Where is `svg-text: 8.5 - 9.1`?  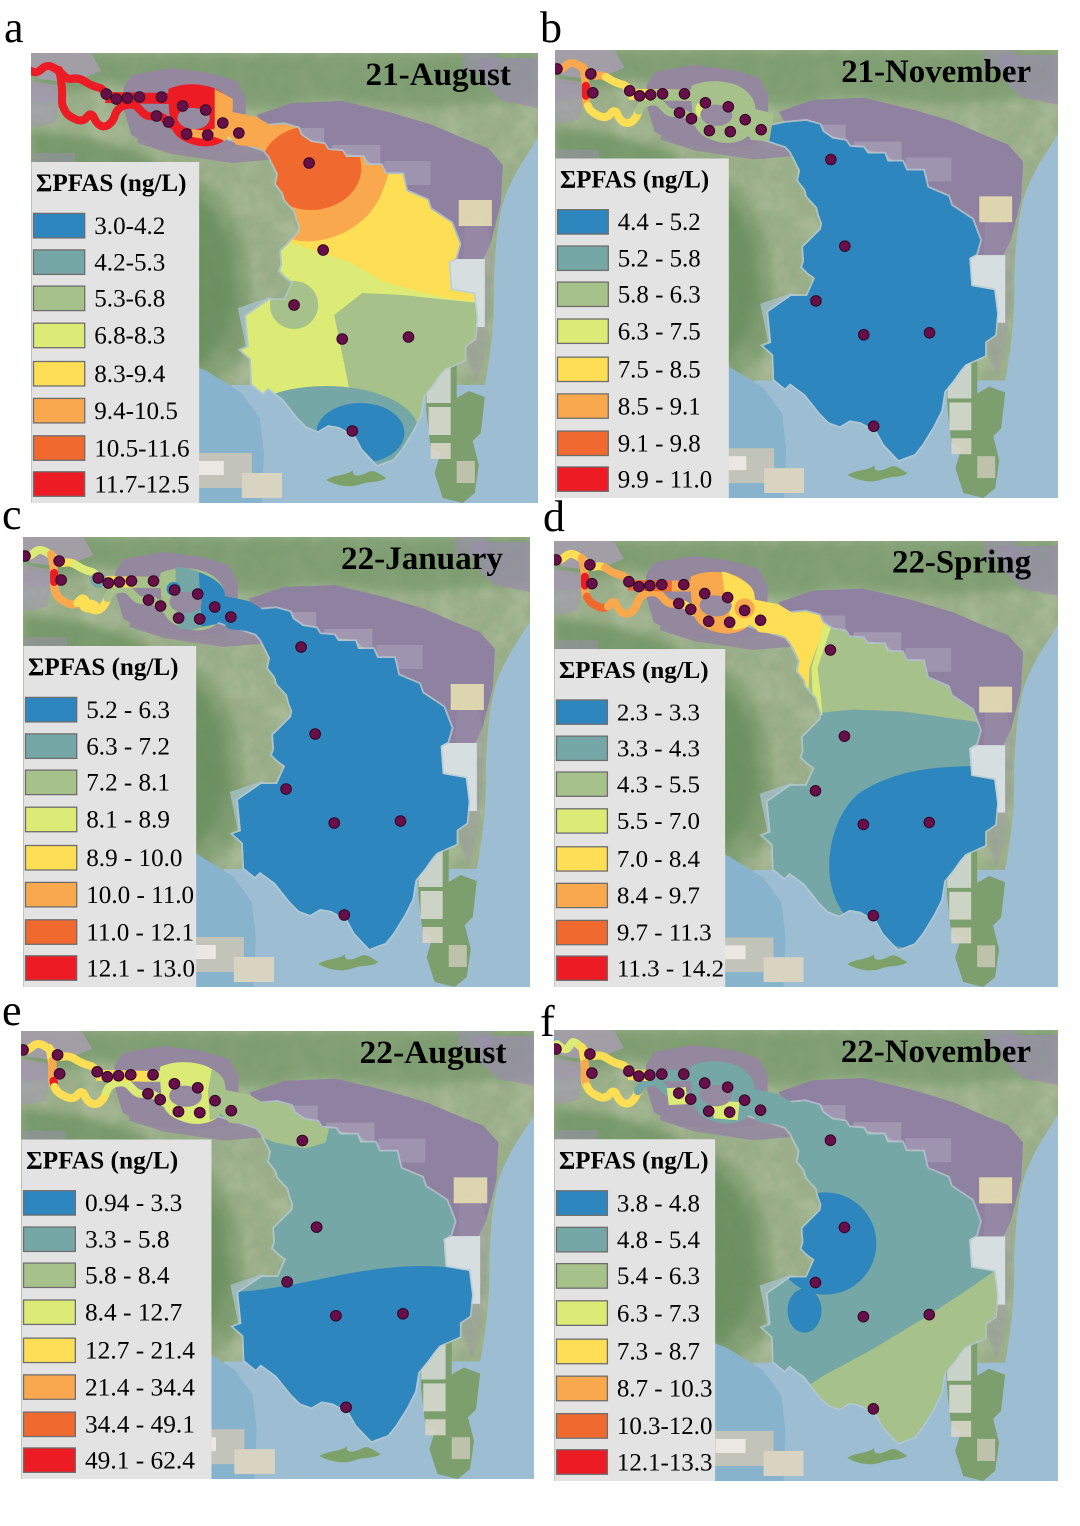
svg-text: 8.5 - 9.1 is located at coordinates (659, 406).